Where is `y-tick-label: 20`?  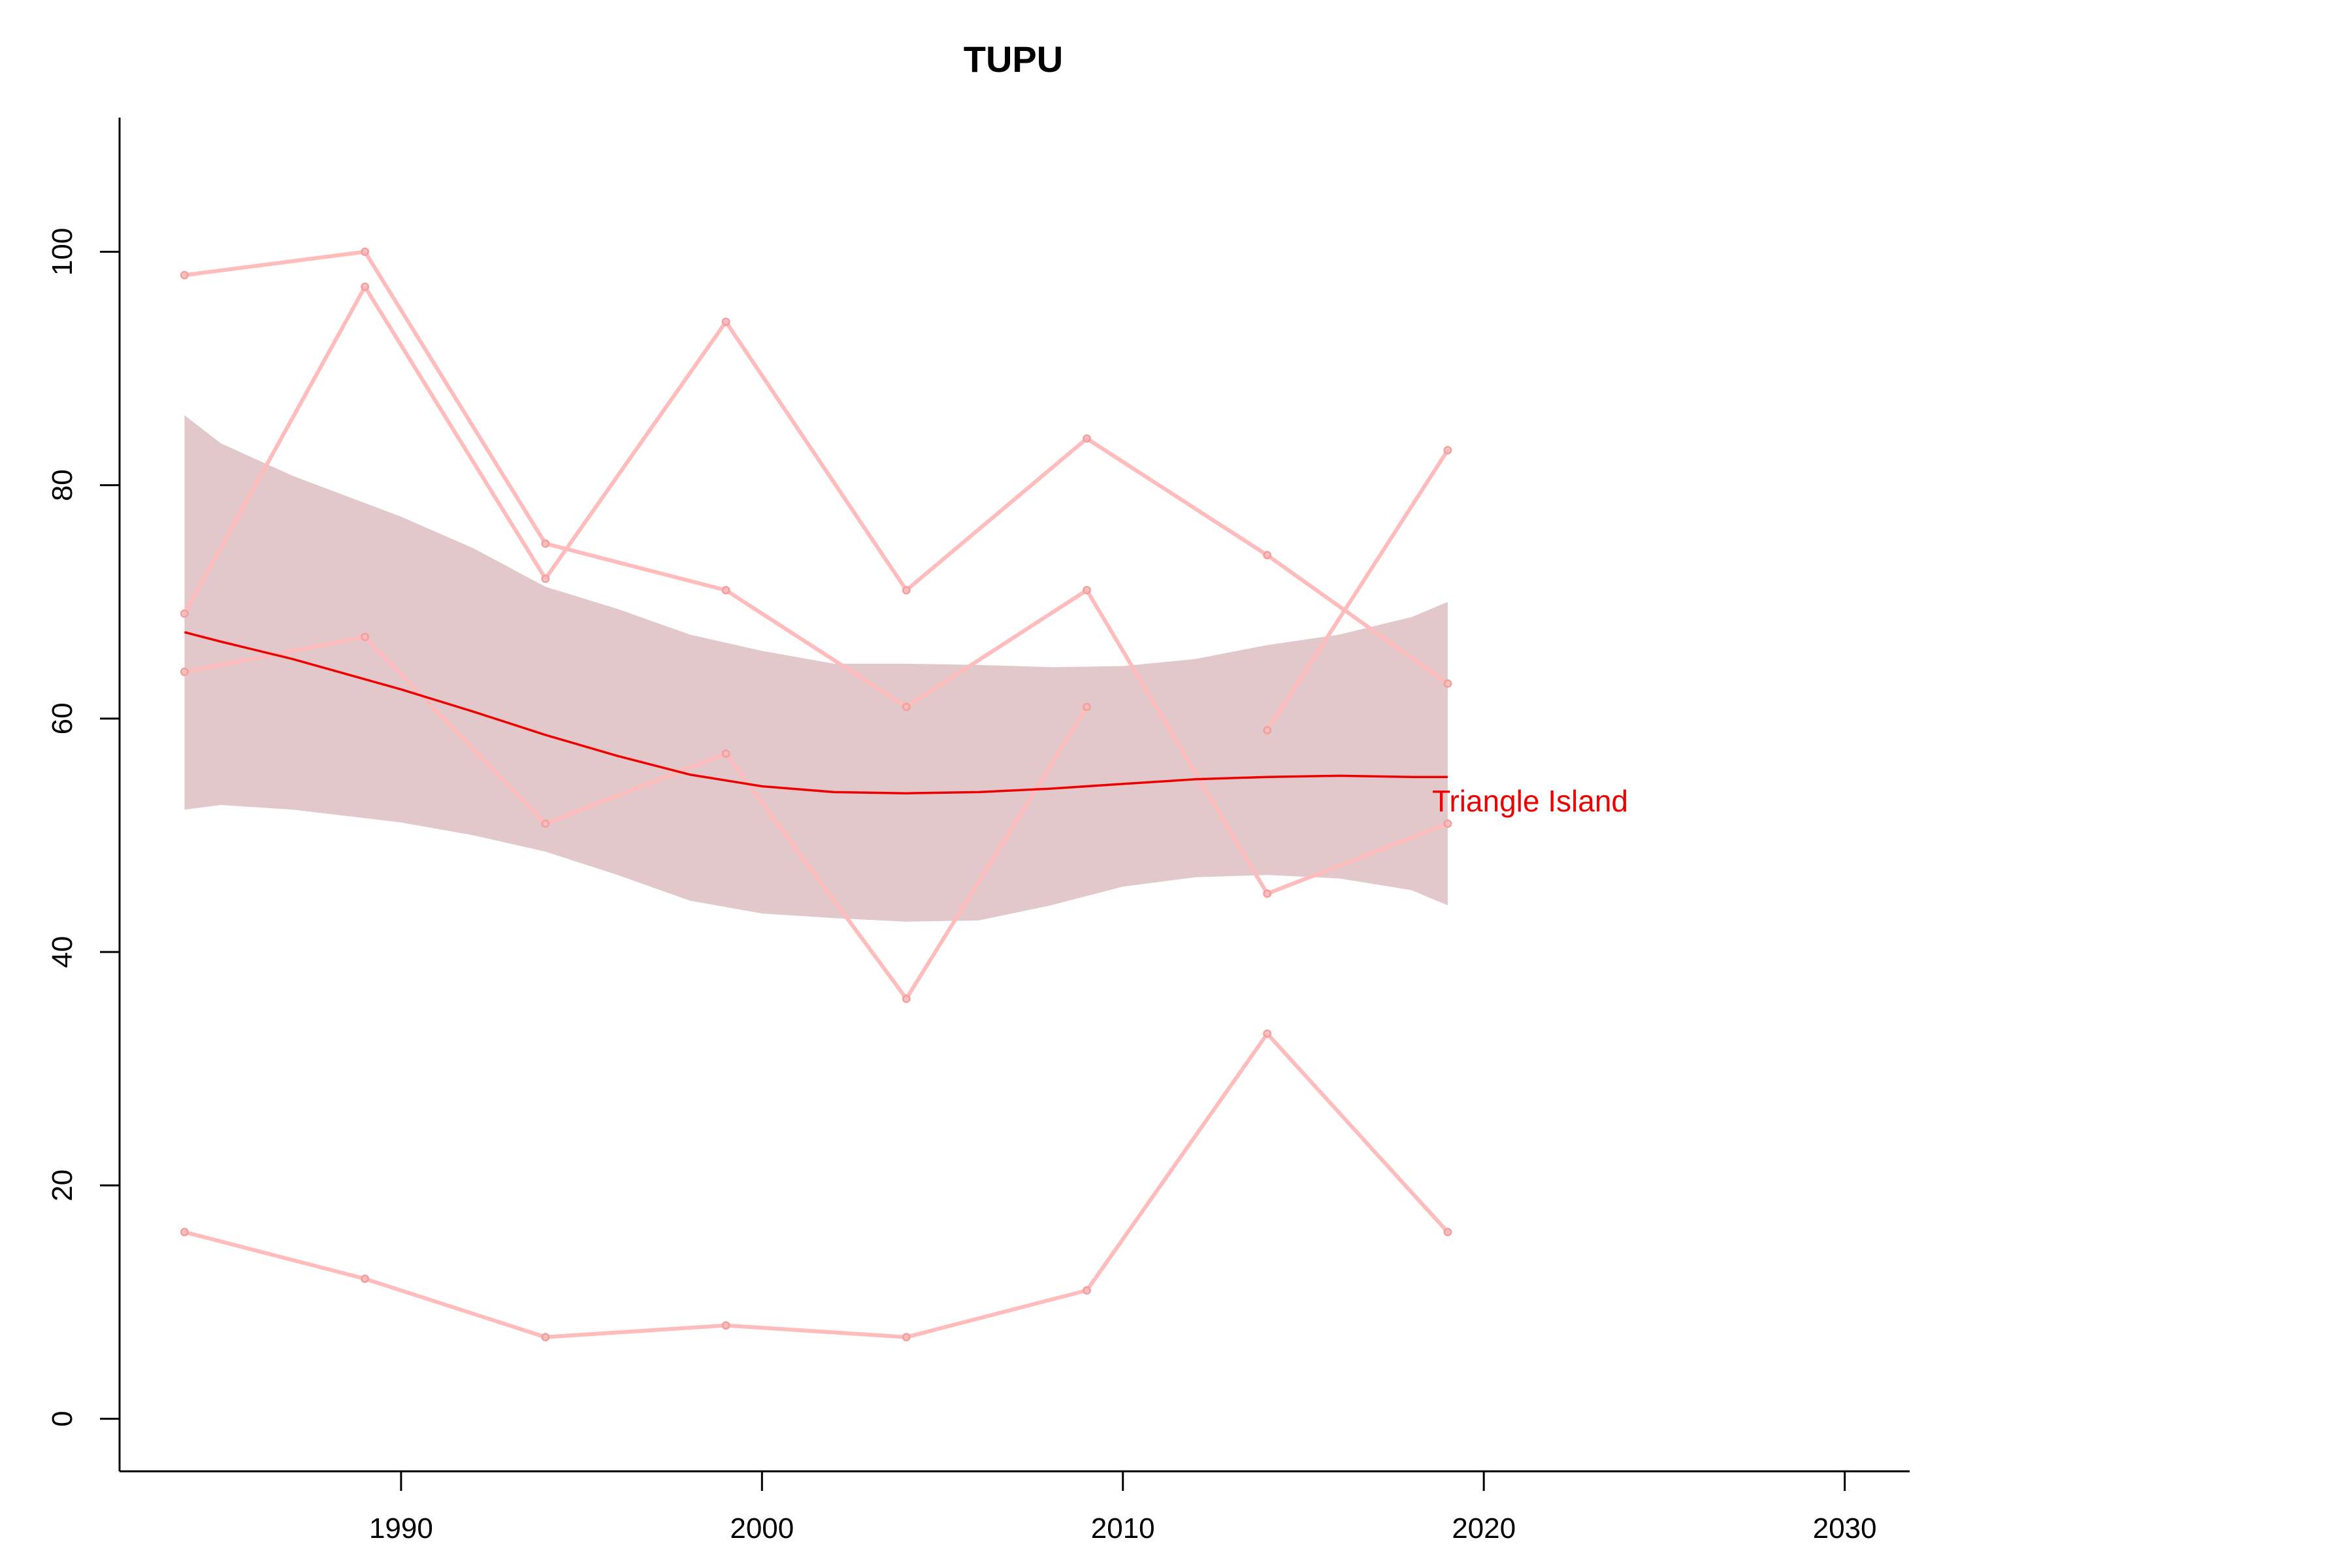 y-tick-label: 20 is located at coordinates (62, 1185).